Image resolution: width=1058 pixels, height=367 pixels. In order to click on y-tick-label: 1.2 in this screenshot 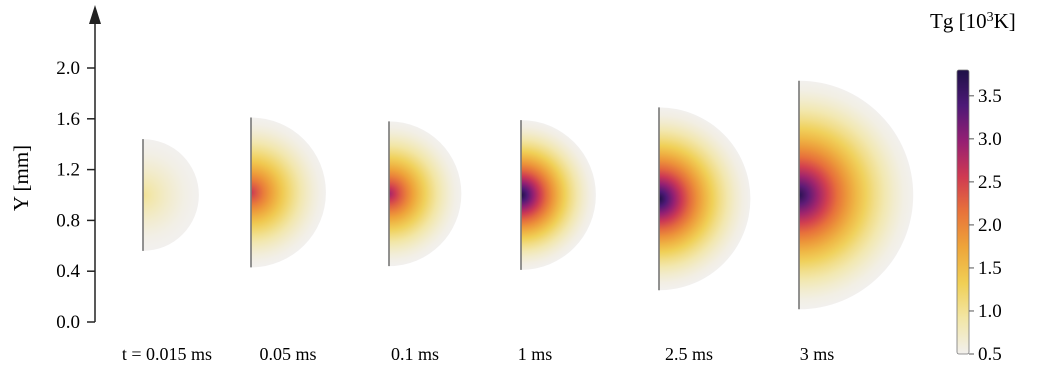, I will do `click(68, 170)`.